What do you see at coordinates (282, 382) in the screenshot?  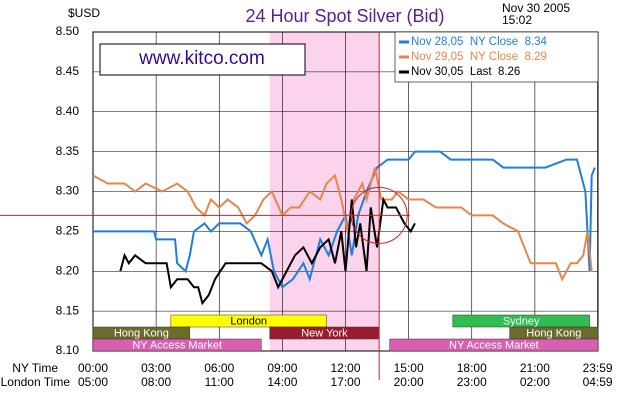 I see `x2-tick-label: 14:00` at bounding box center [282, 382].